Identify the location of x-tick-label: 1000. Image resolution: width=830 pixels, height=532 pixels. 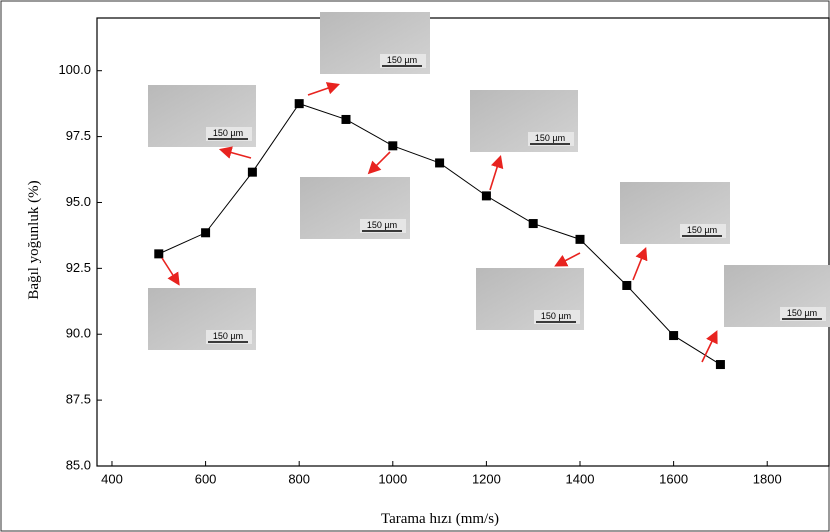
(392, 478).